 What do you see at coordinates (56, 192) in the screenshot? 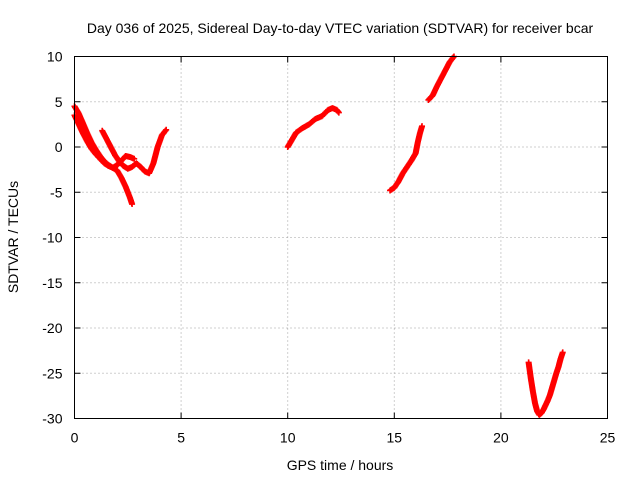
I see `y-tick-label: -5` at bounding box center [56, 192].